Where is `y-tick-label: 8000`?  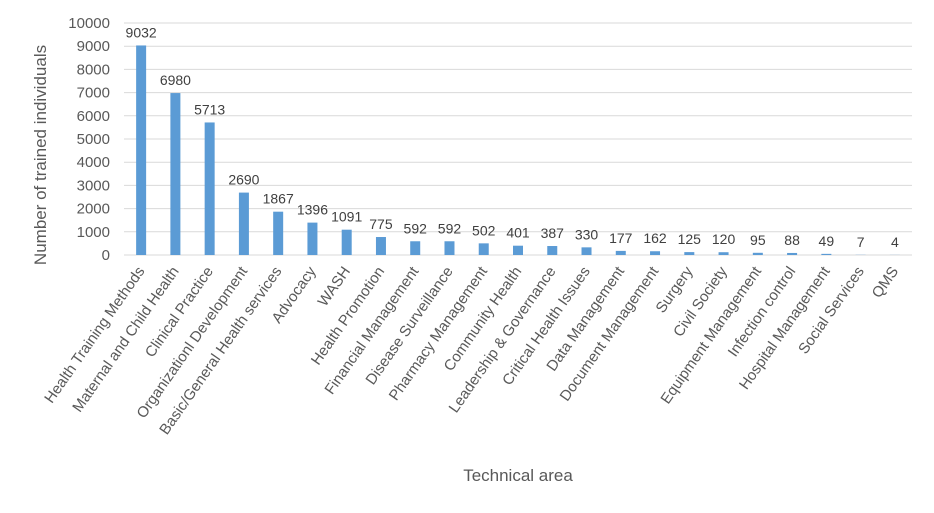 y-tick-label: 8000 is located at coordinates (93, 69).